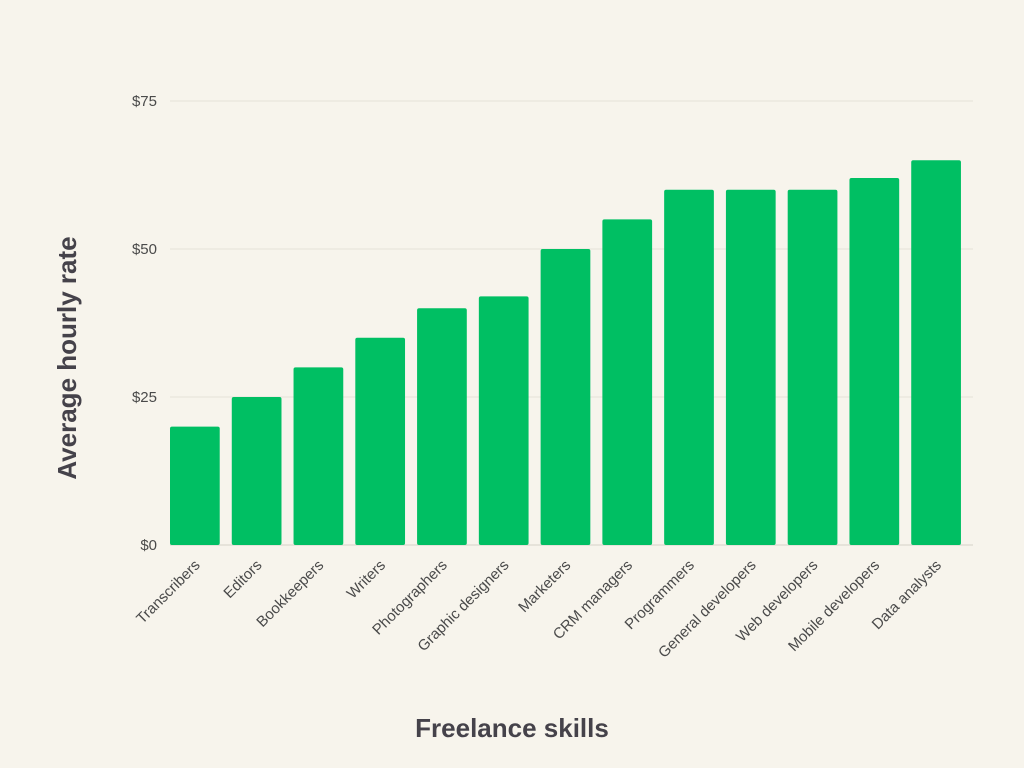 The image size is (1024, 768). What do you see at coordinates (67, 357) in the screenshot?
I see `y-axis-title: Average hourly rate` at bounding box center [67, 357].